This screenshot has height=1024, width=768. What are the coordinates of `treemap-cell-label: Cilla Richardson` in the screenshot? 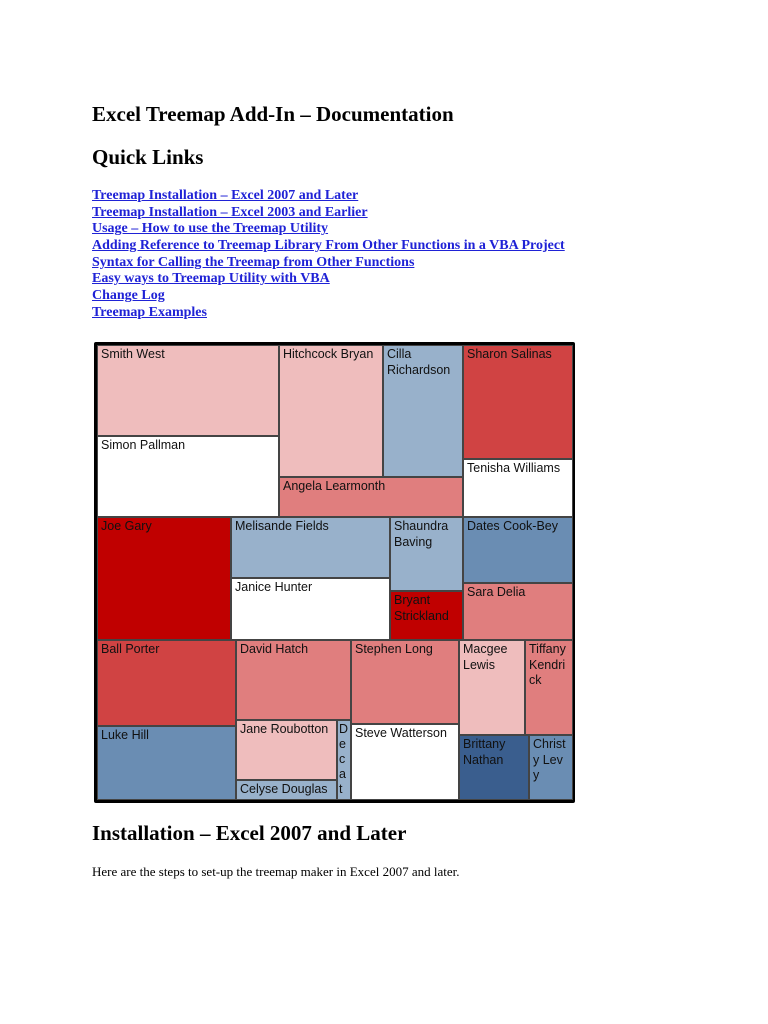 It's located at (419, 362).